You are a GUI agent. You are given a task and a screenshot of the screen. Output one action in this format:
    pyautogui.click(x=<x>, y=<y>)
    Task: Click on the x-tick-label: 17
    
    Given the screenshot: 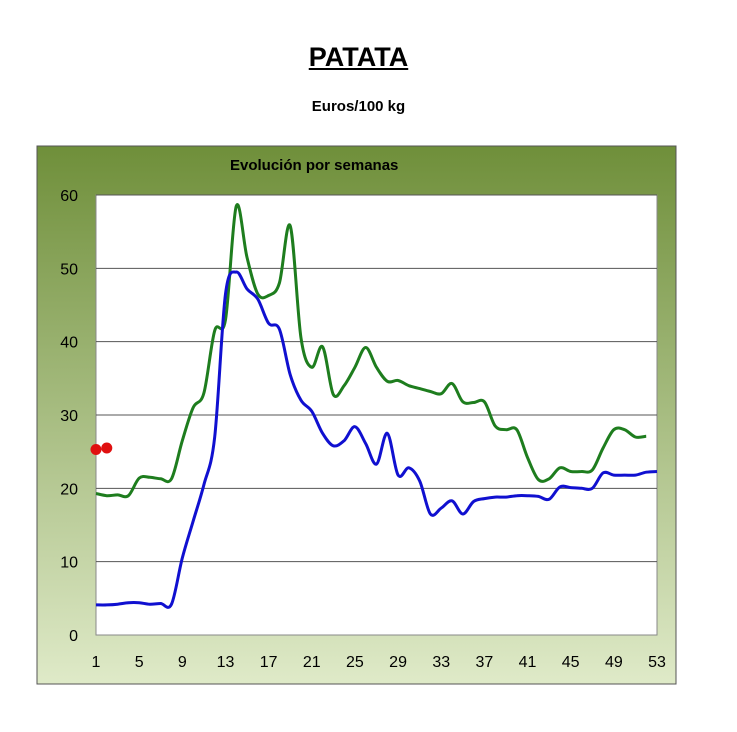 What is the action you would take?
    pyautogui.click(x=269, y=662)
    